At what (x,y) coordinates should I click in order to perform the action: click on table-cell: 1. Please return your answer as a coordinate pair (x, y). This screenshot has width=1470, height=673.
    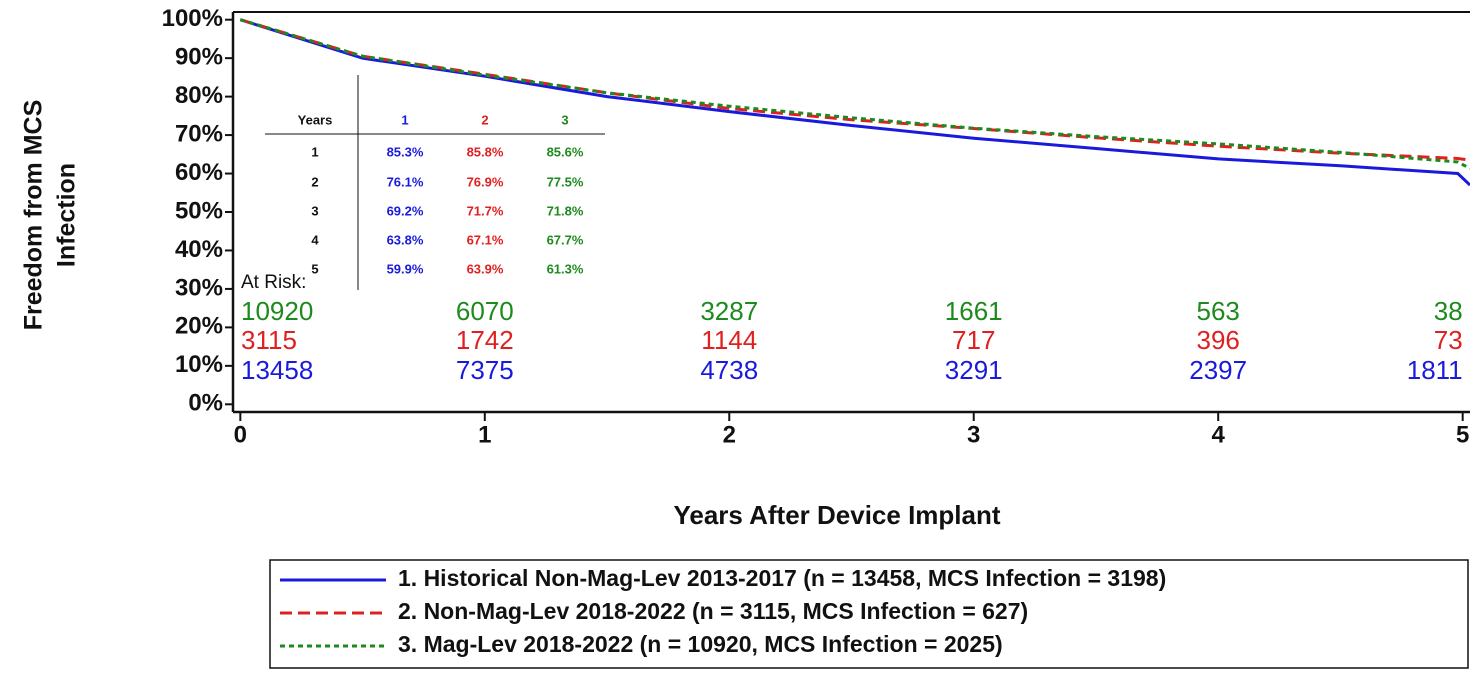
    Looking at the image, I should click on (314, 151).